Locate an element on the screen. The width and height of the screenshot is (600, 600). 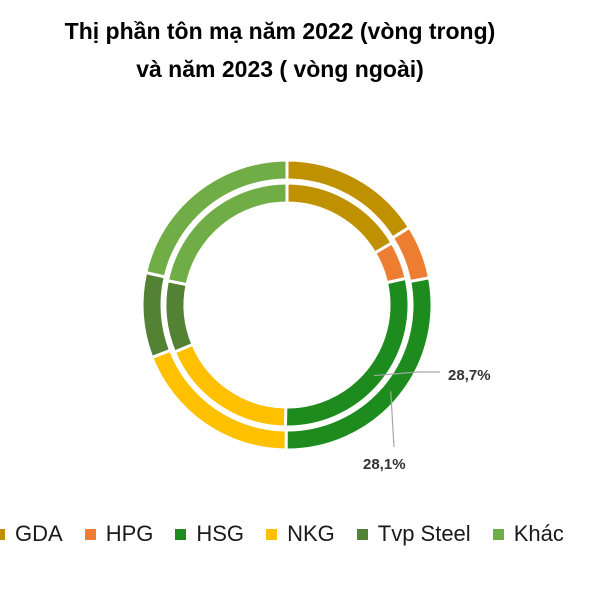
slice-inner-tvp-steel is located at coordinates (179, 316).